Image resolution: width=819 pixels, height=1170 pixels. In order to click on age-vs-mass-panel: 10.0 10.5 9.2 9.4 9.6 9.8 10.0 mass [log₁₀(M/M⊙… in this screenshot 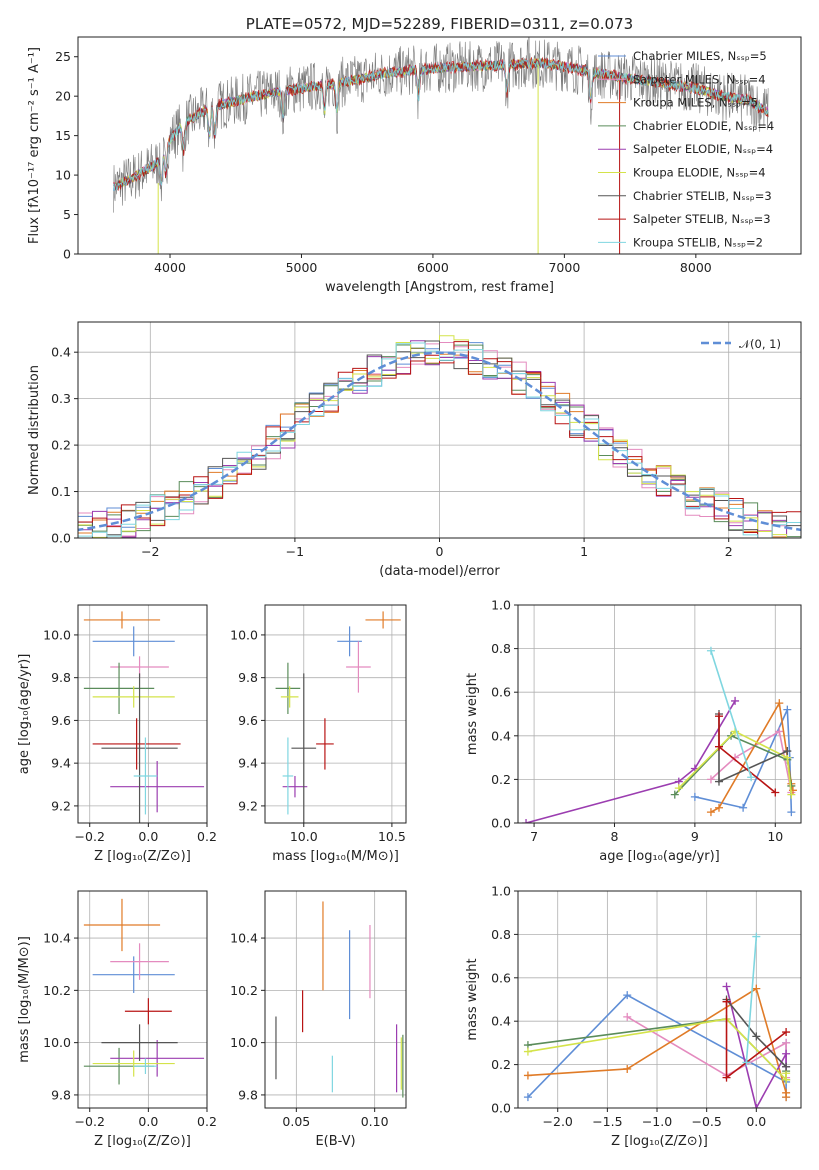, I will do `click(318, 734)`.